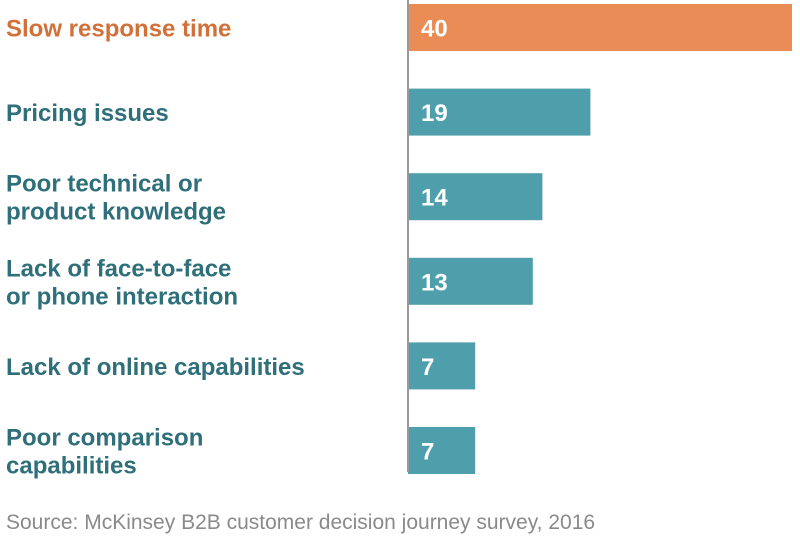 The width and height of the screenshot is (800, 554). I want to click on category-label-line: Poor comparison, so click(104, 438).